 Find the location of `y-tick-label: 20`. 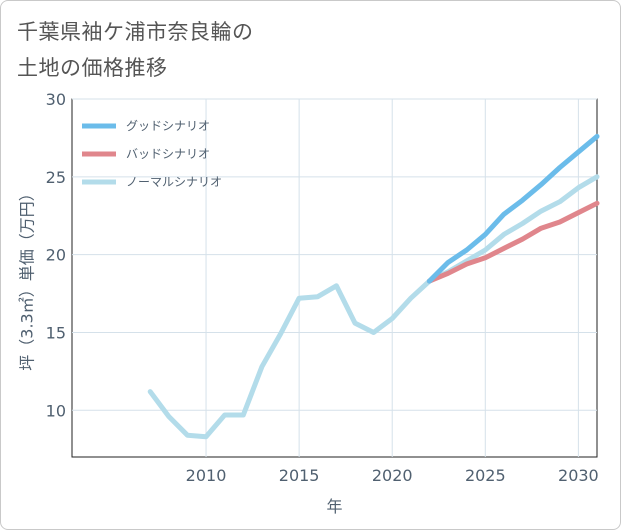

y-tick-label: 20 is located at coordinates (56, 255).